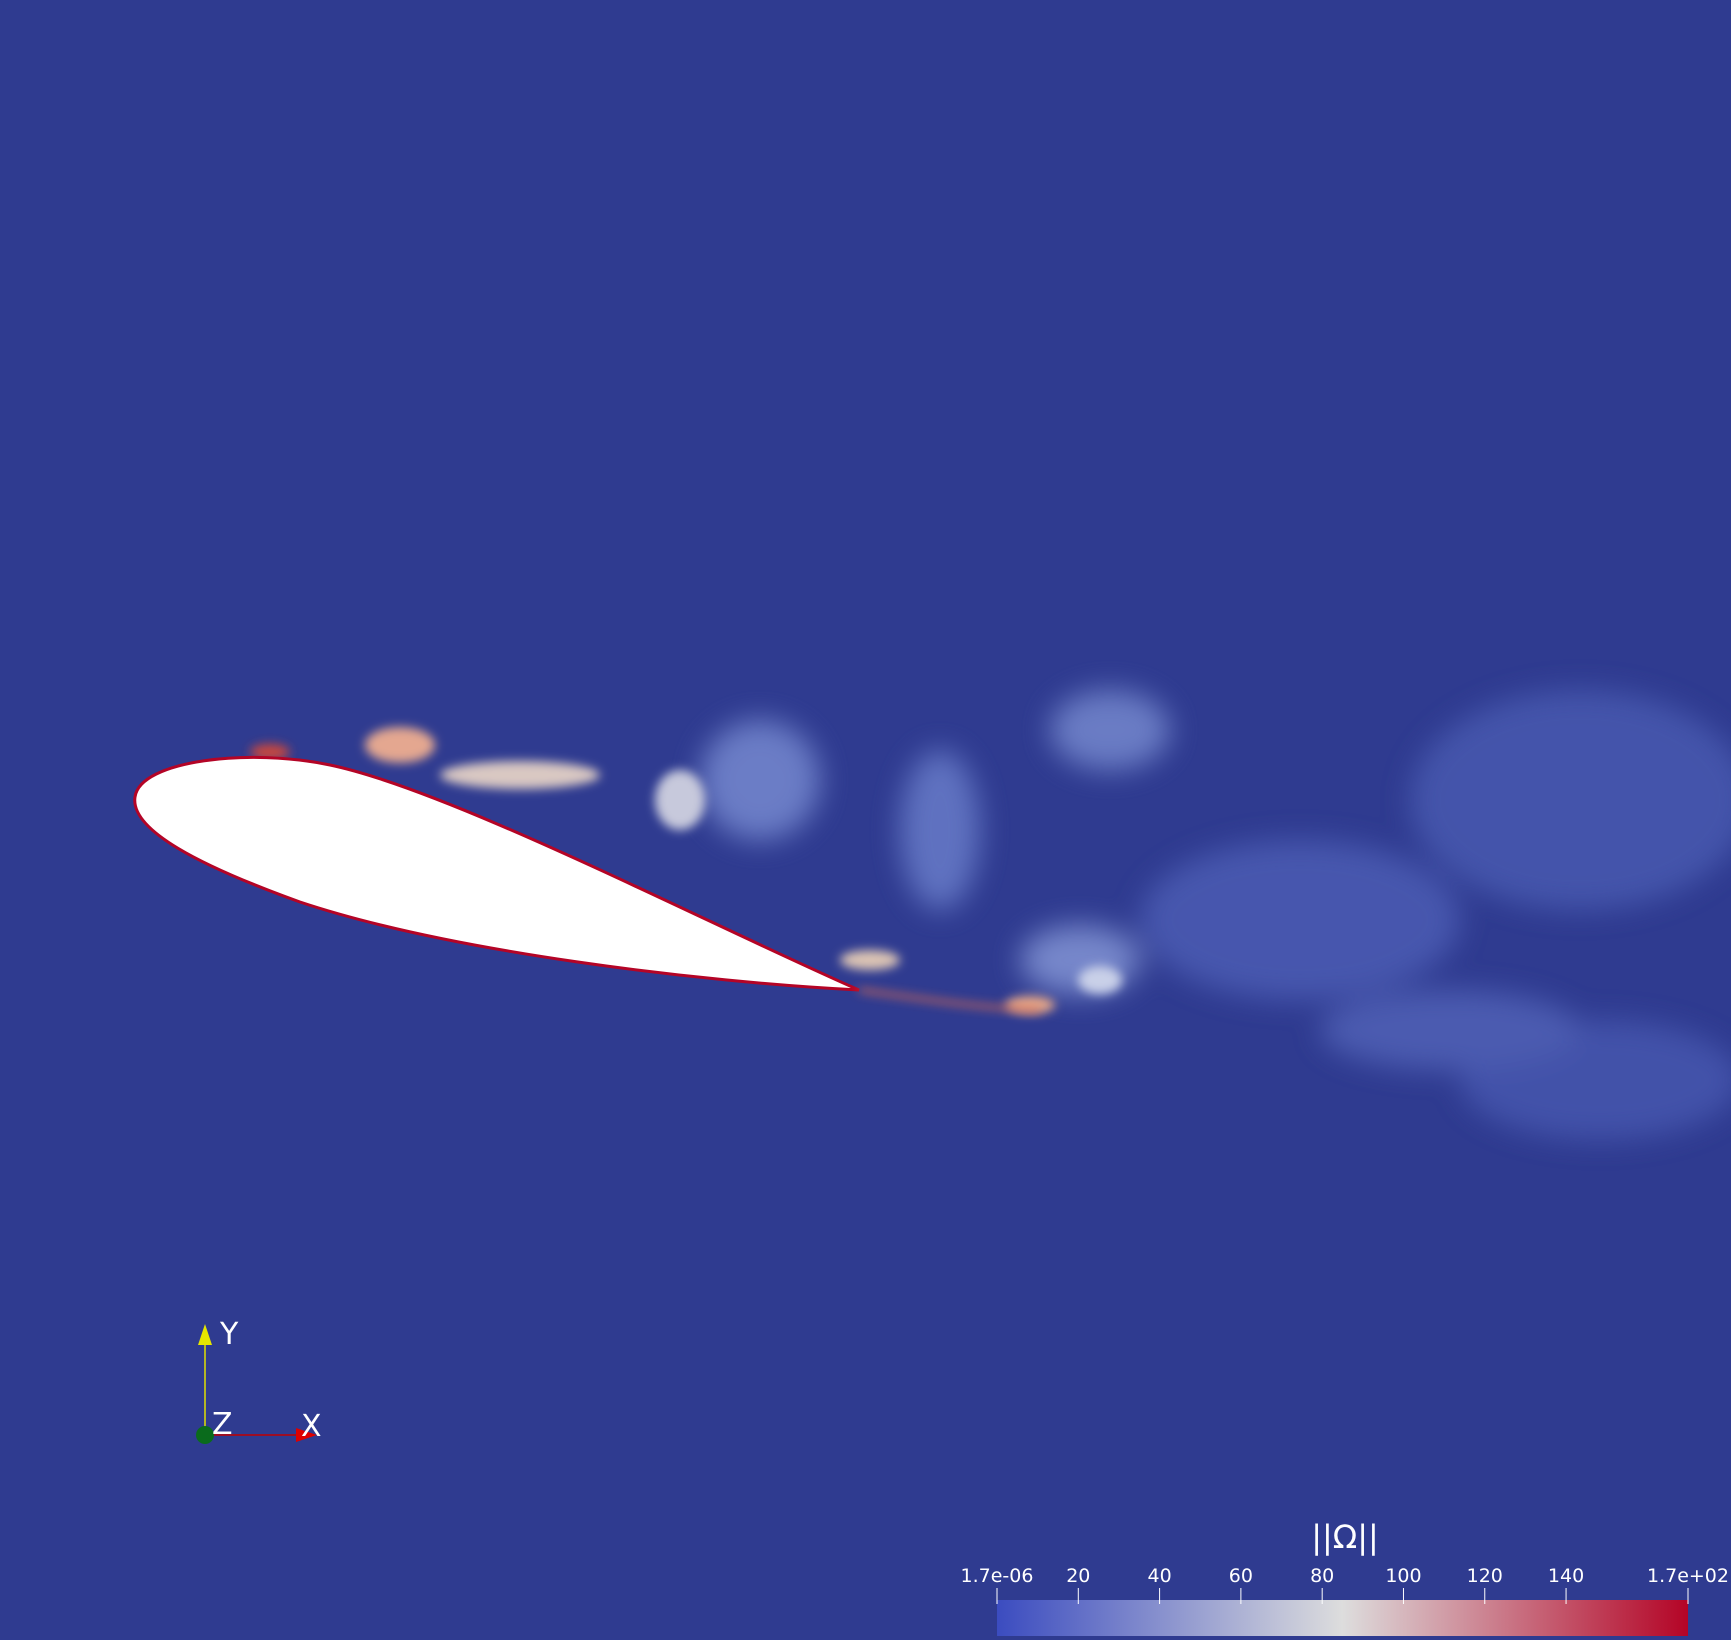 This screenshot has height=1640, width=1731. Describe the element at coordinates (1342, 1618) in the screenshot. I see `colorbar-gradient` at that location.